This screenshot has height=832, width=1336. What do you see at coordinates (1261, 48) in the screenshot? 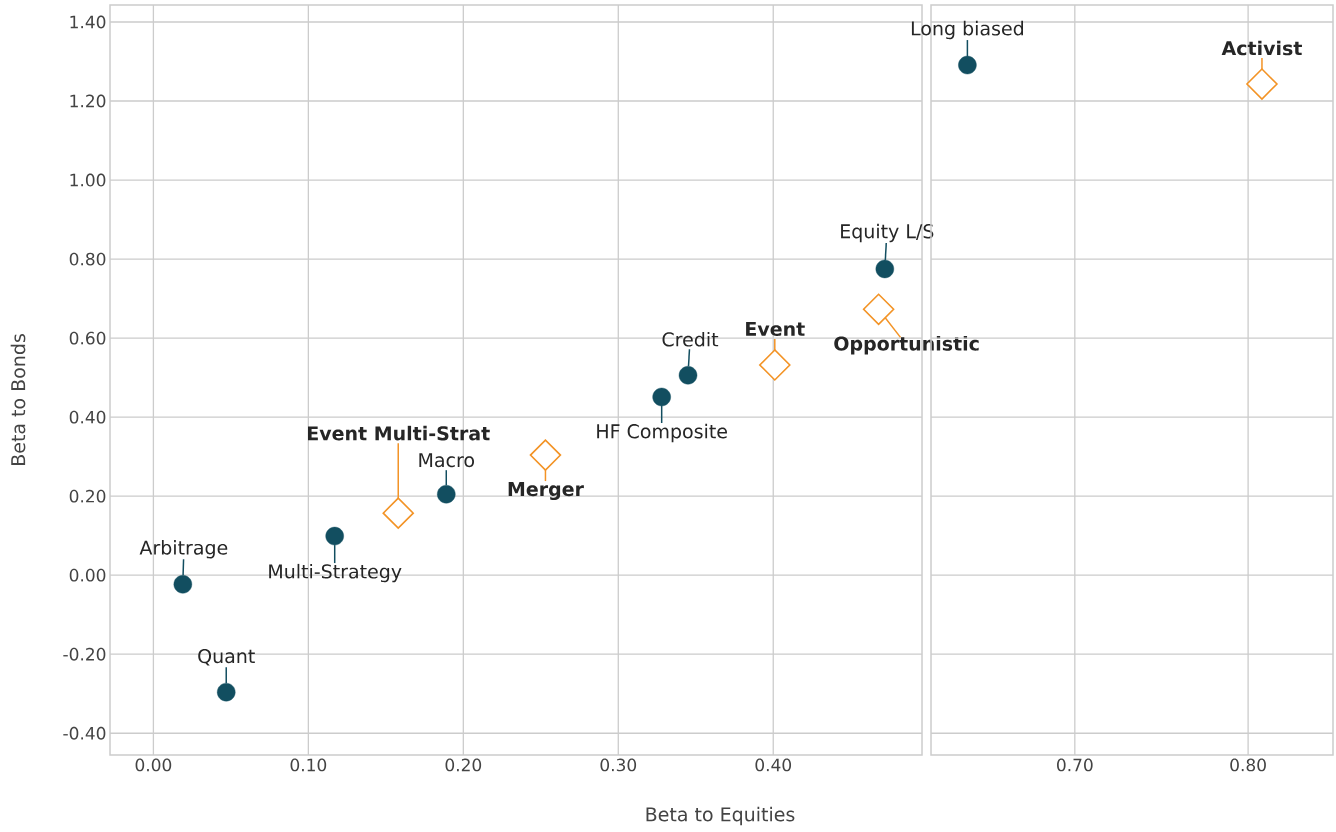
I see `annotation: Activist` at bounding box center [1261, 48].